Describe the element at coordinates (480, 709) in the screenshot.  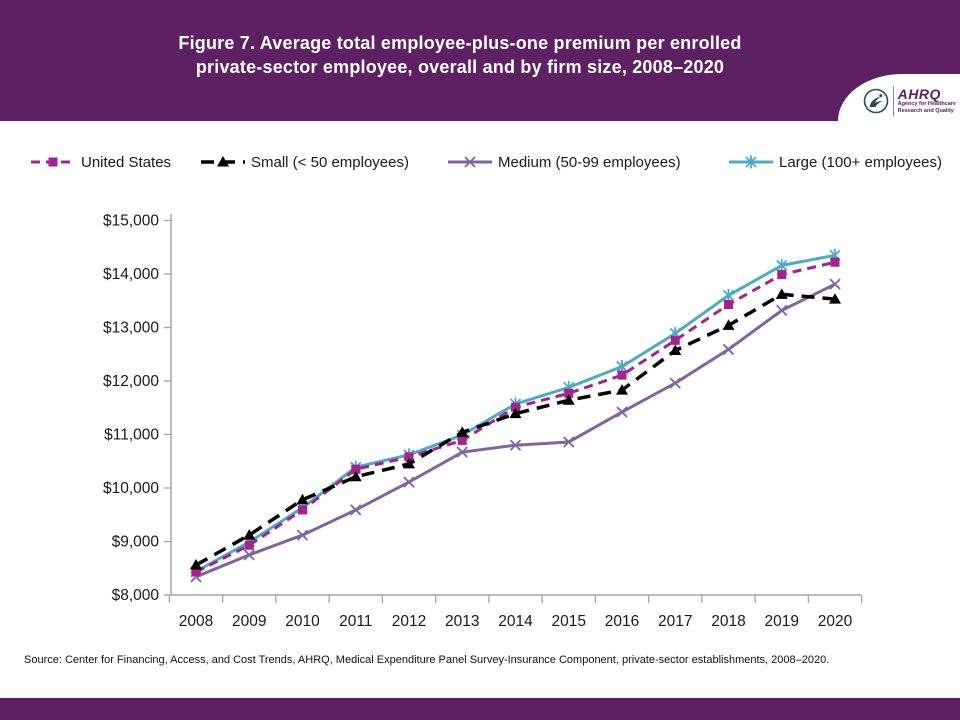
I see `bottom-band` at that location.